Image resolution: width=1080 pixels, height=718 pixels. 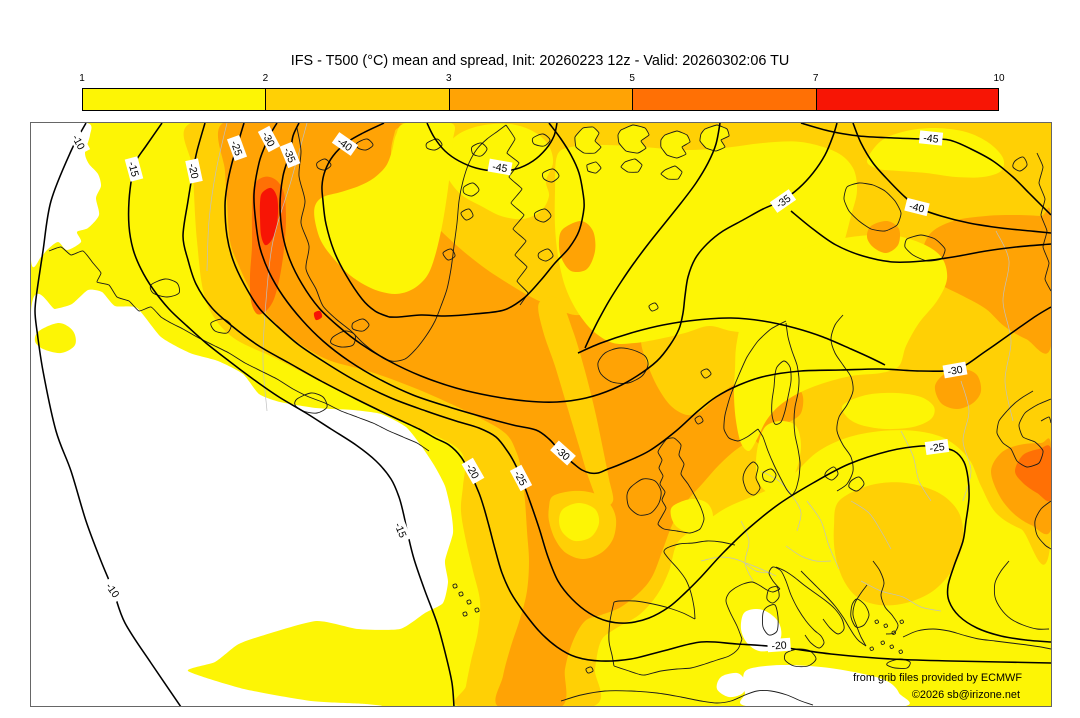 What do you see at coordinates (917, 207) in the screenshot?
I see `svg-text: -40` at bounding box center [917, 207].